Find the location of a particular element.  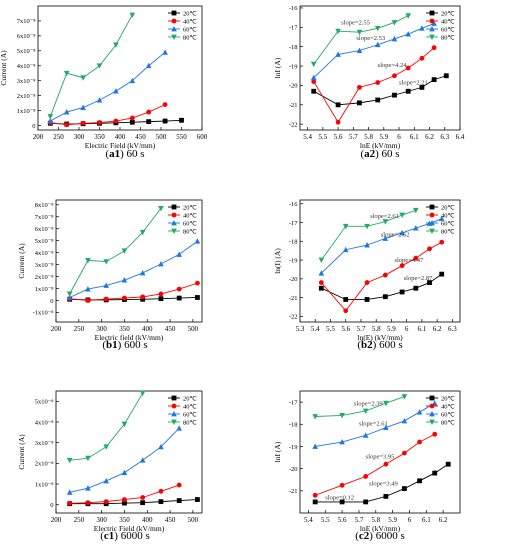

series-40℃ is located at coordinates (374, 85).